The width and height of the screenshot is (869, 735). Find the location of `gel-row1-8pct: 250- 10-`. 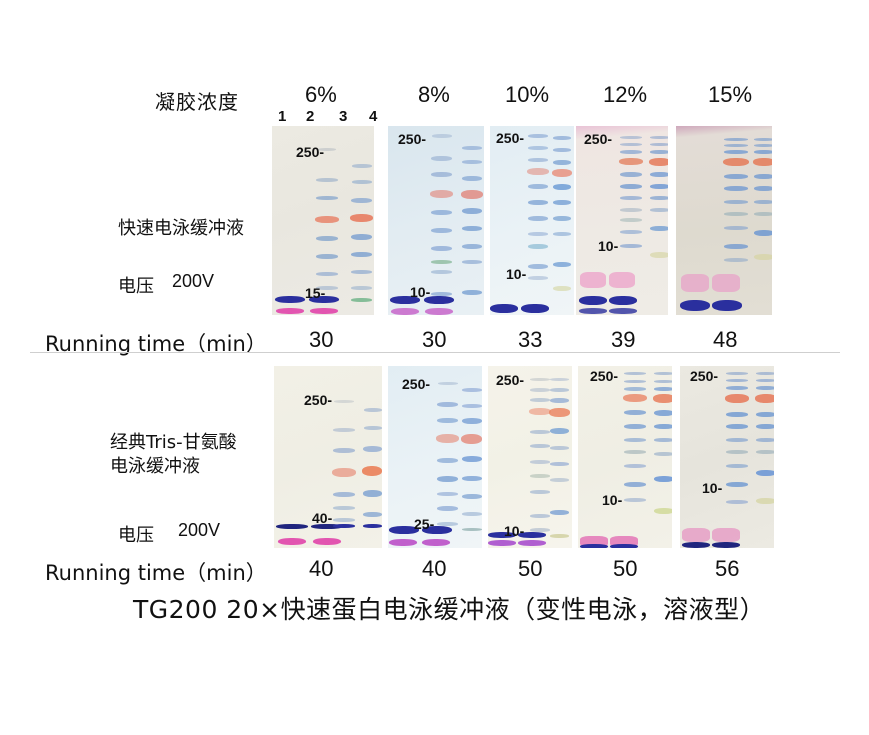

gel-row1-8pct: 250- 10- is located at coordinates (436, 220).